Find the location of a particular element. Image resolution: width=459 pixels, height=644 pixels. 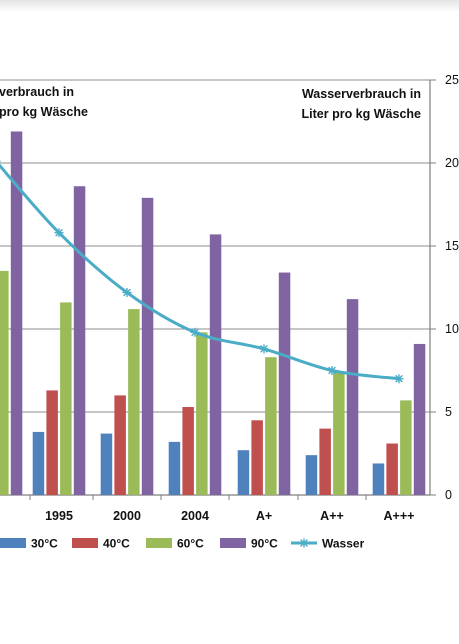

category-label-3: 2004 is located at coordinates (195, 516).